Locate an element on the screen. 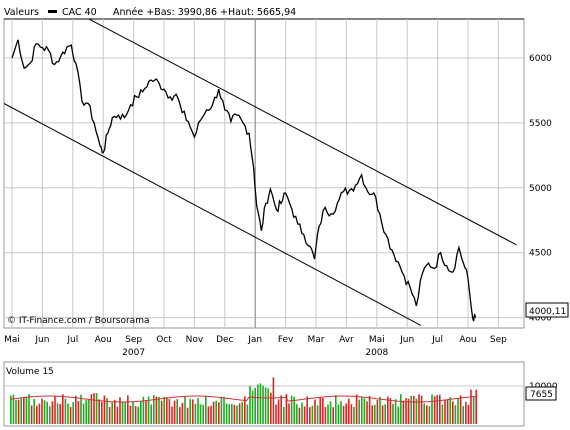  valeurs-label: Valeurs is located at coordinates (21, 12).